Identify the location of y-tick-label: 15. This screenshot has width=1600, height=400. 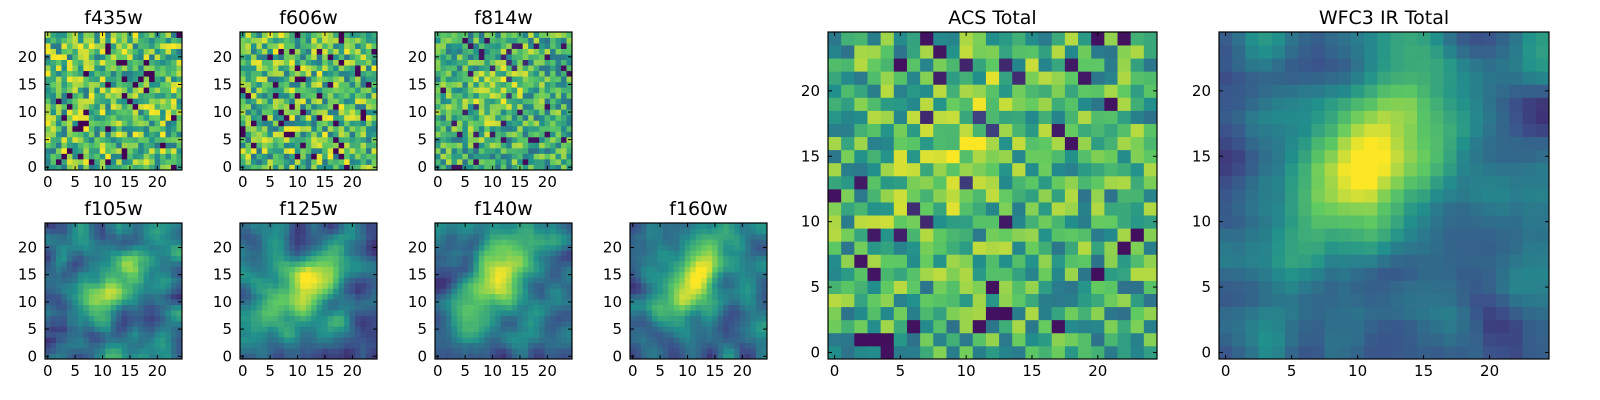
(417, 84).